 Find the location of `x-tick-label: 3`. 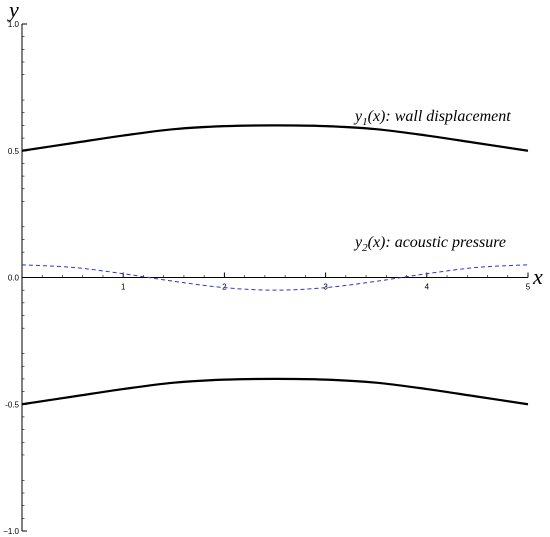

x-tick-label: 3 is located at coordinates (325, 287).